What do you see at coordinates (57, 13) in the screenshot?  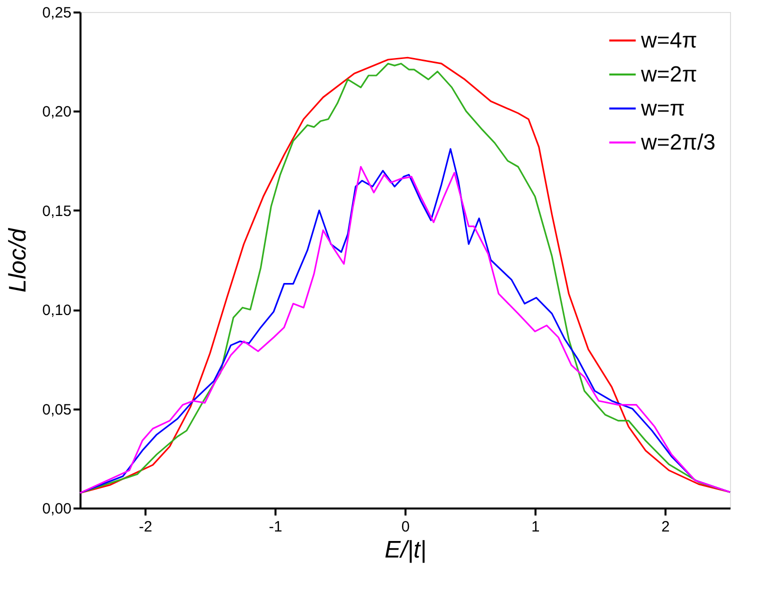 I see `y-tick-label: 0,25` at bounding box center [57, 13].